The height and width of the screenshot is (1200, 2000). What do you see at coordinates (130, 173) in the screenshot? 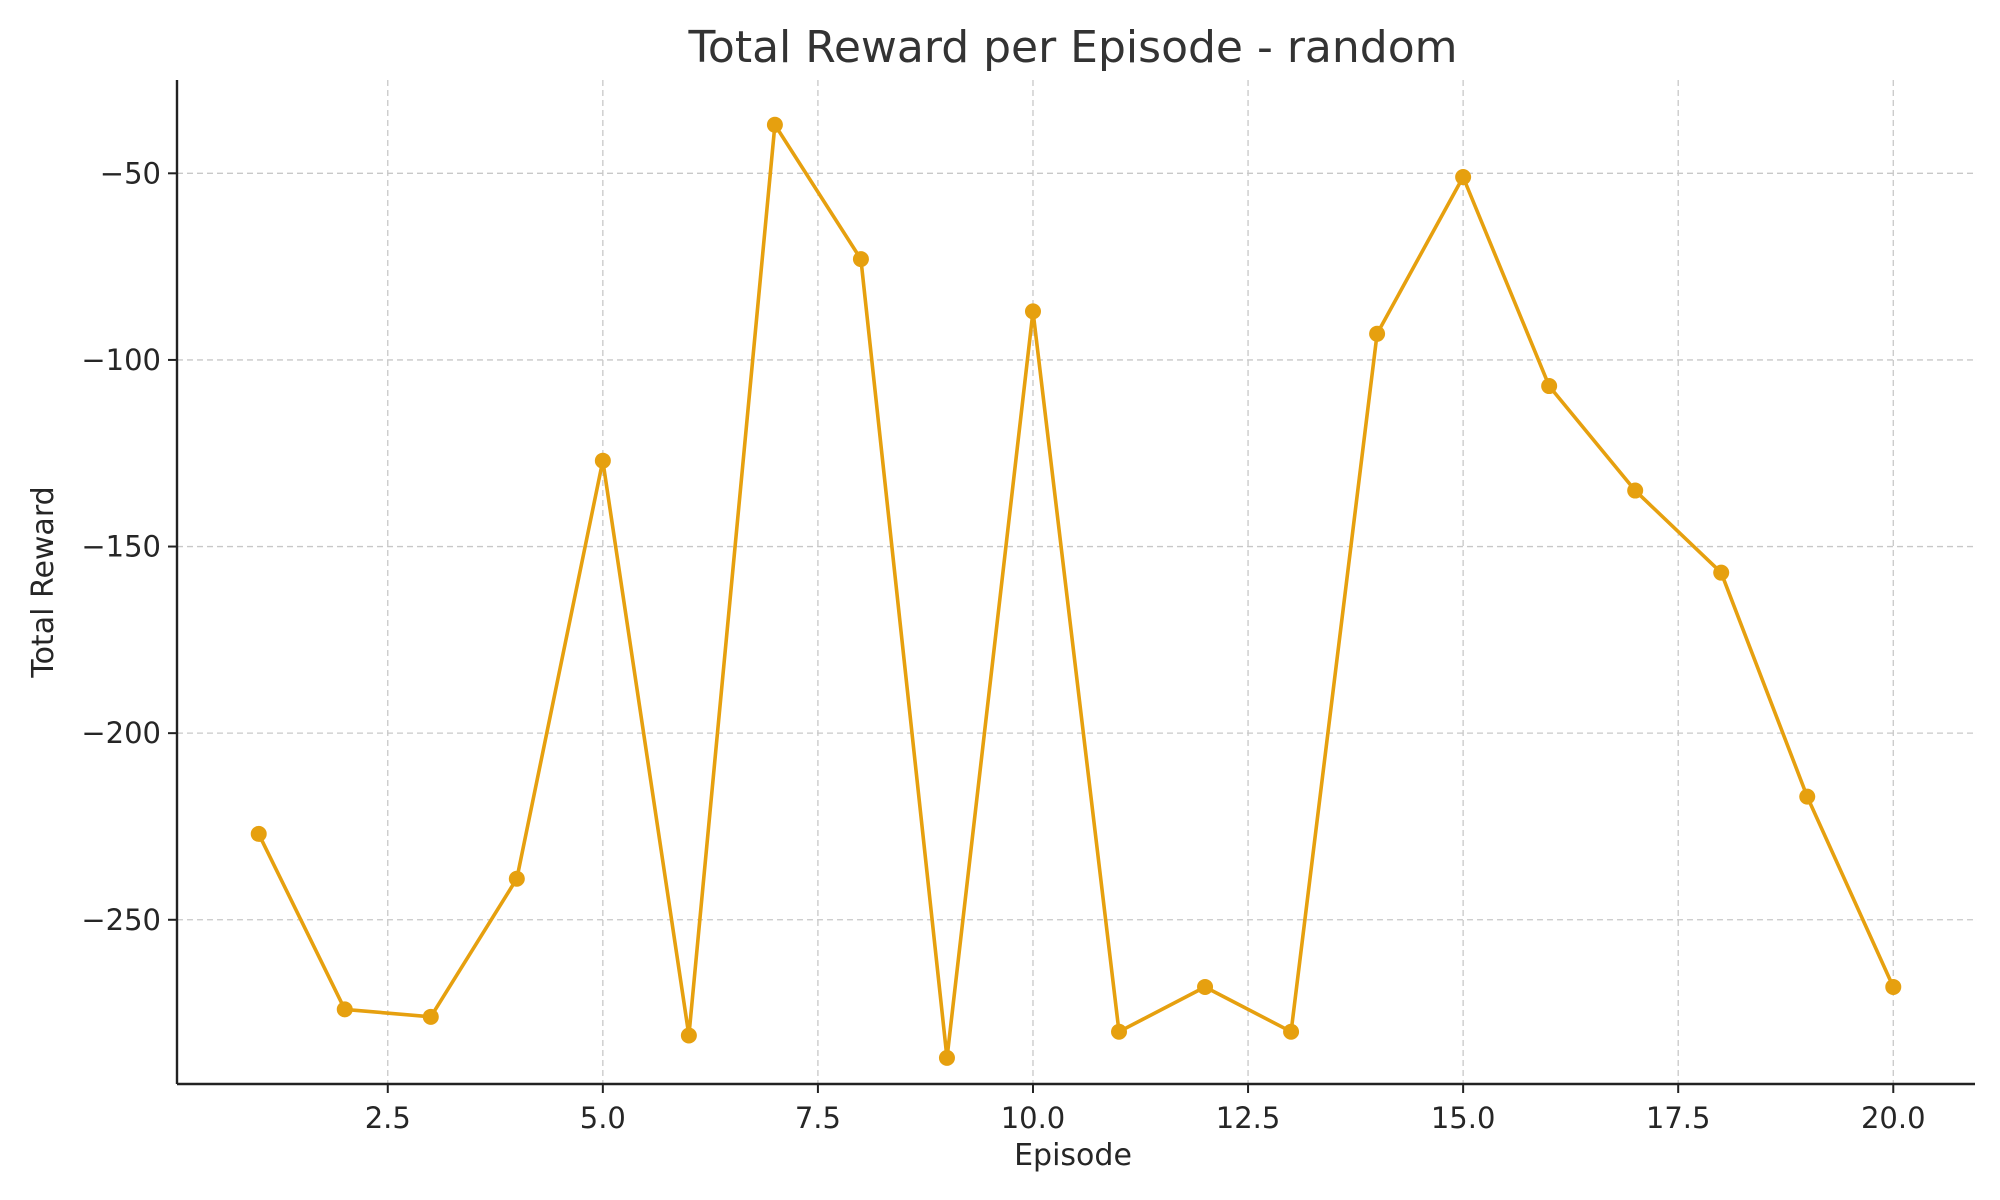
I see `y-tick-label: −50` at bounding box center [130, 173].